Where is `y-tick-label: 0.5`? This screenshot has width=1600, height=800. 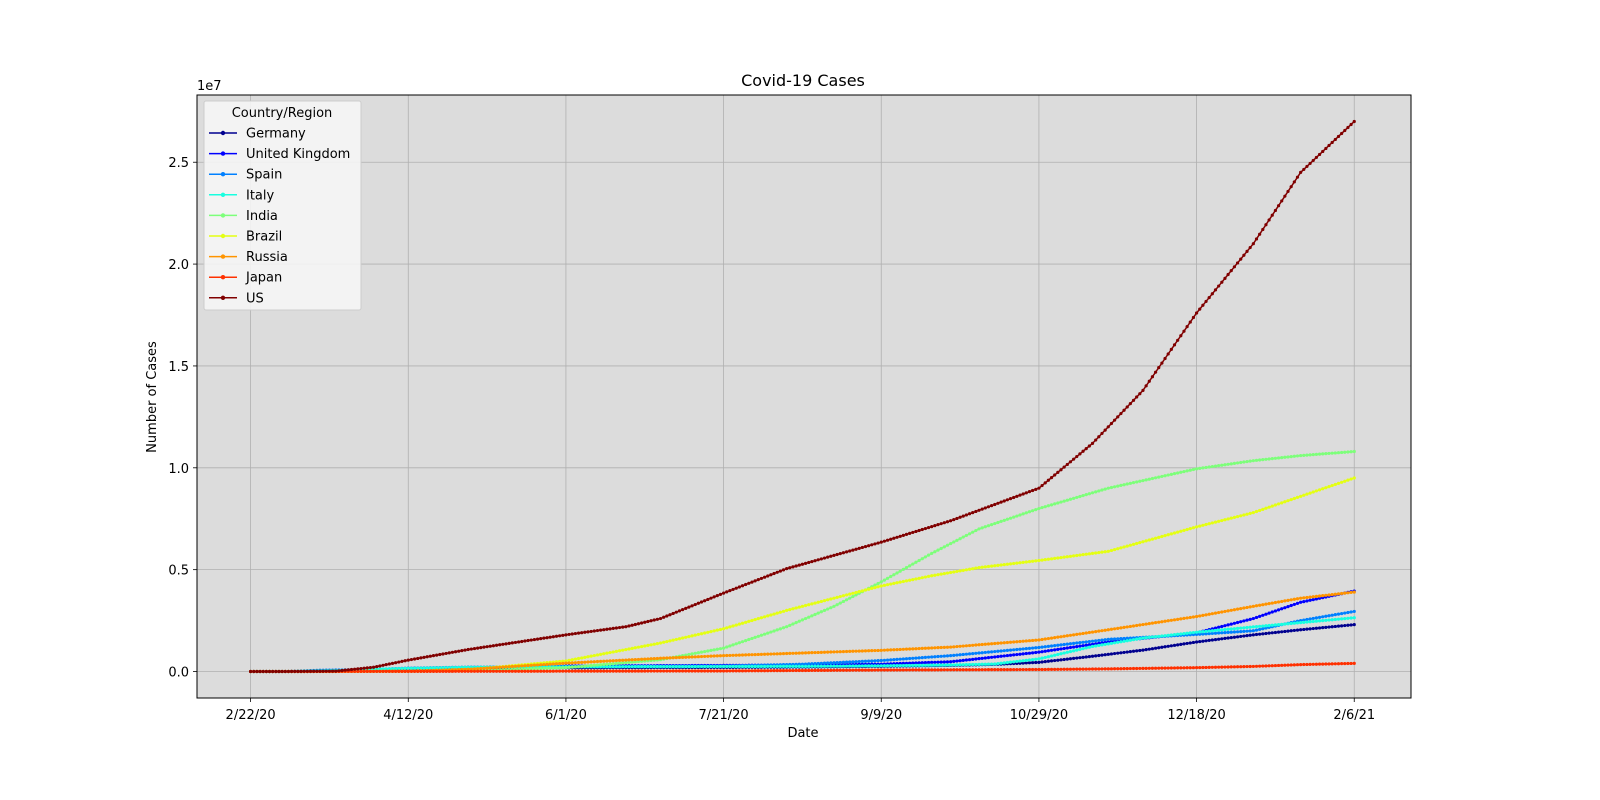 y-tick-label: 0.5 is located at coordinates (178, 571).